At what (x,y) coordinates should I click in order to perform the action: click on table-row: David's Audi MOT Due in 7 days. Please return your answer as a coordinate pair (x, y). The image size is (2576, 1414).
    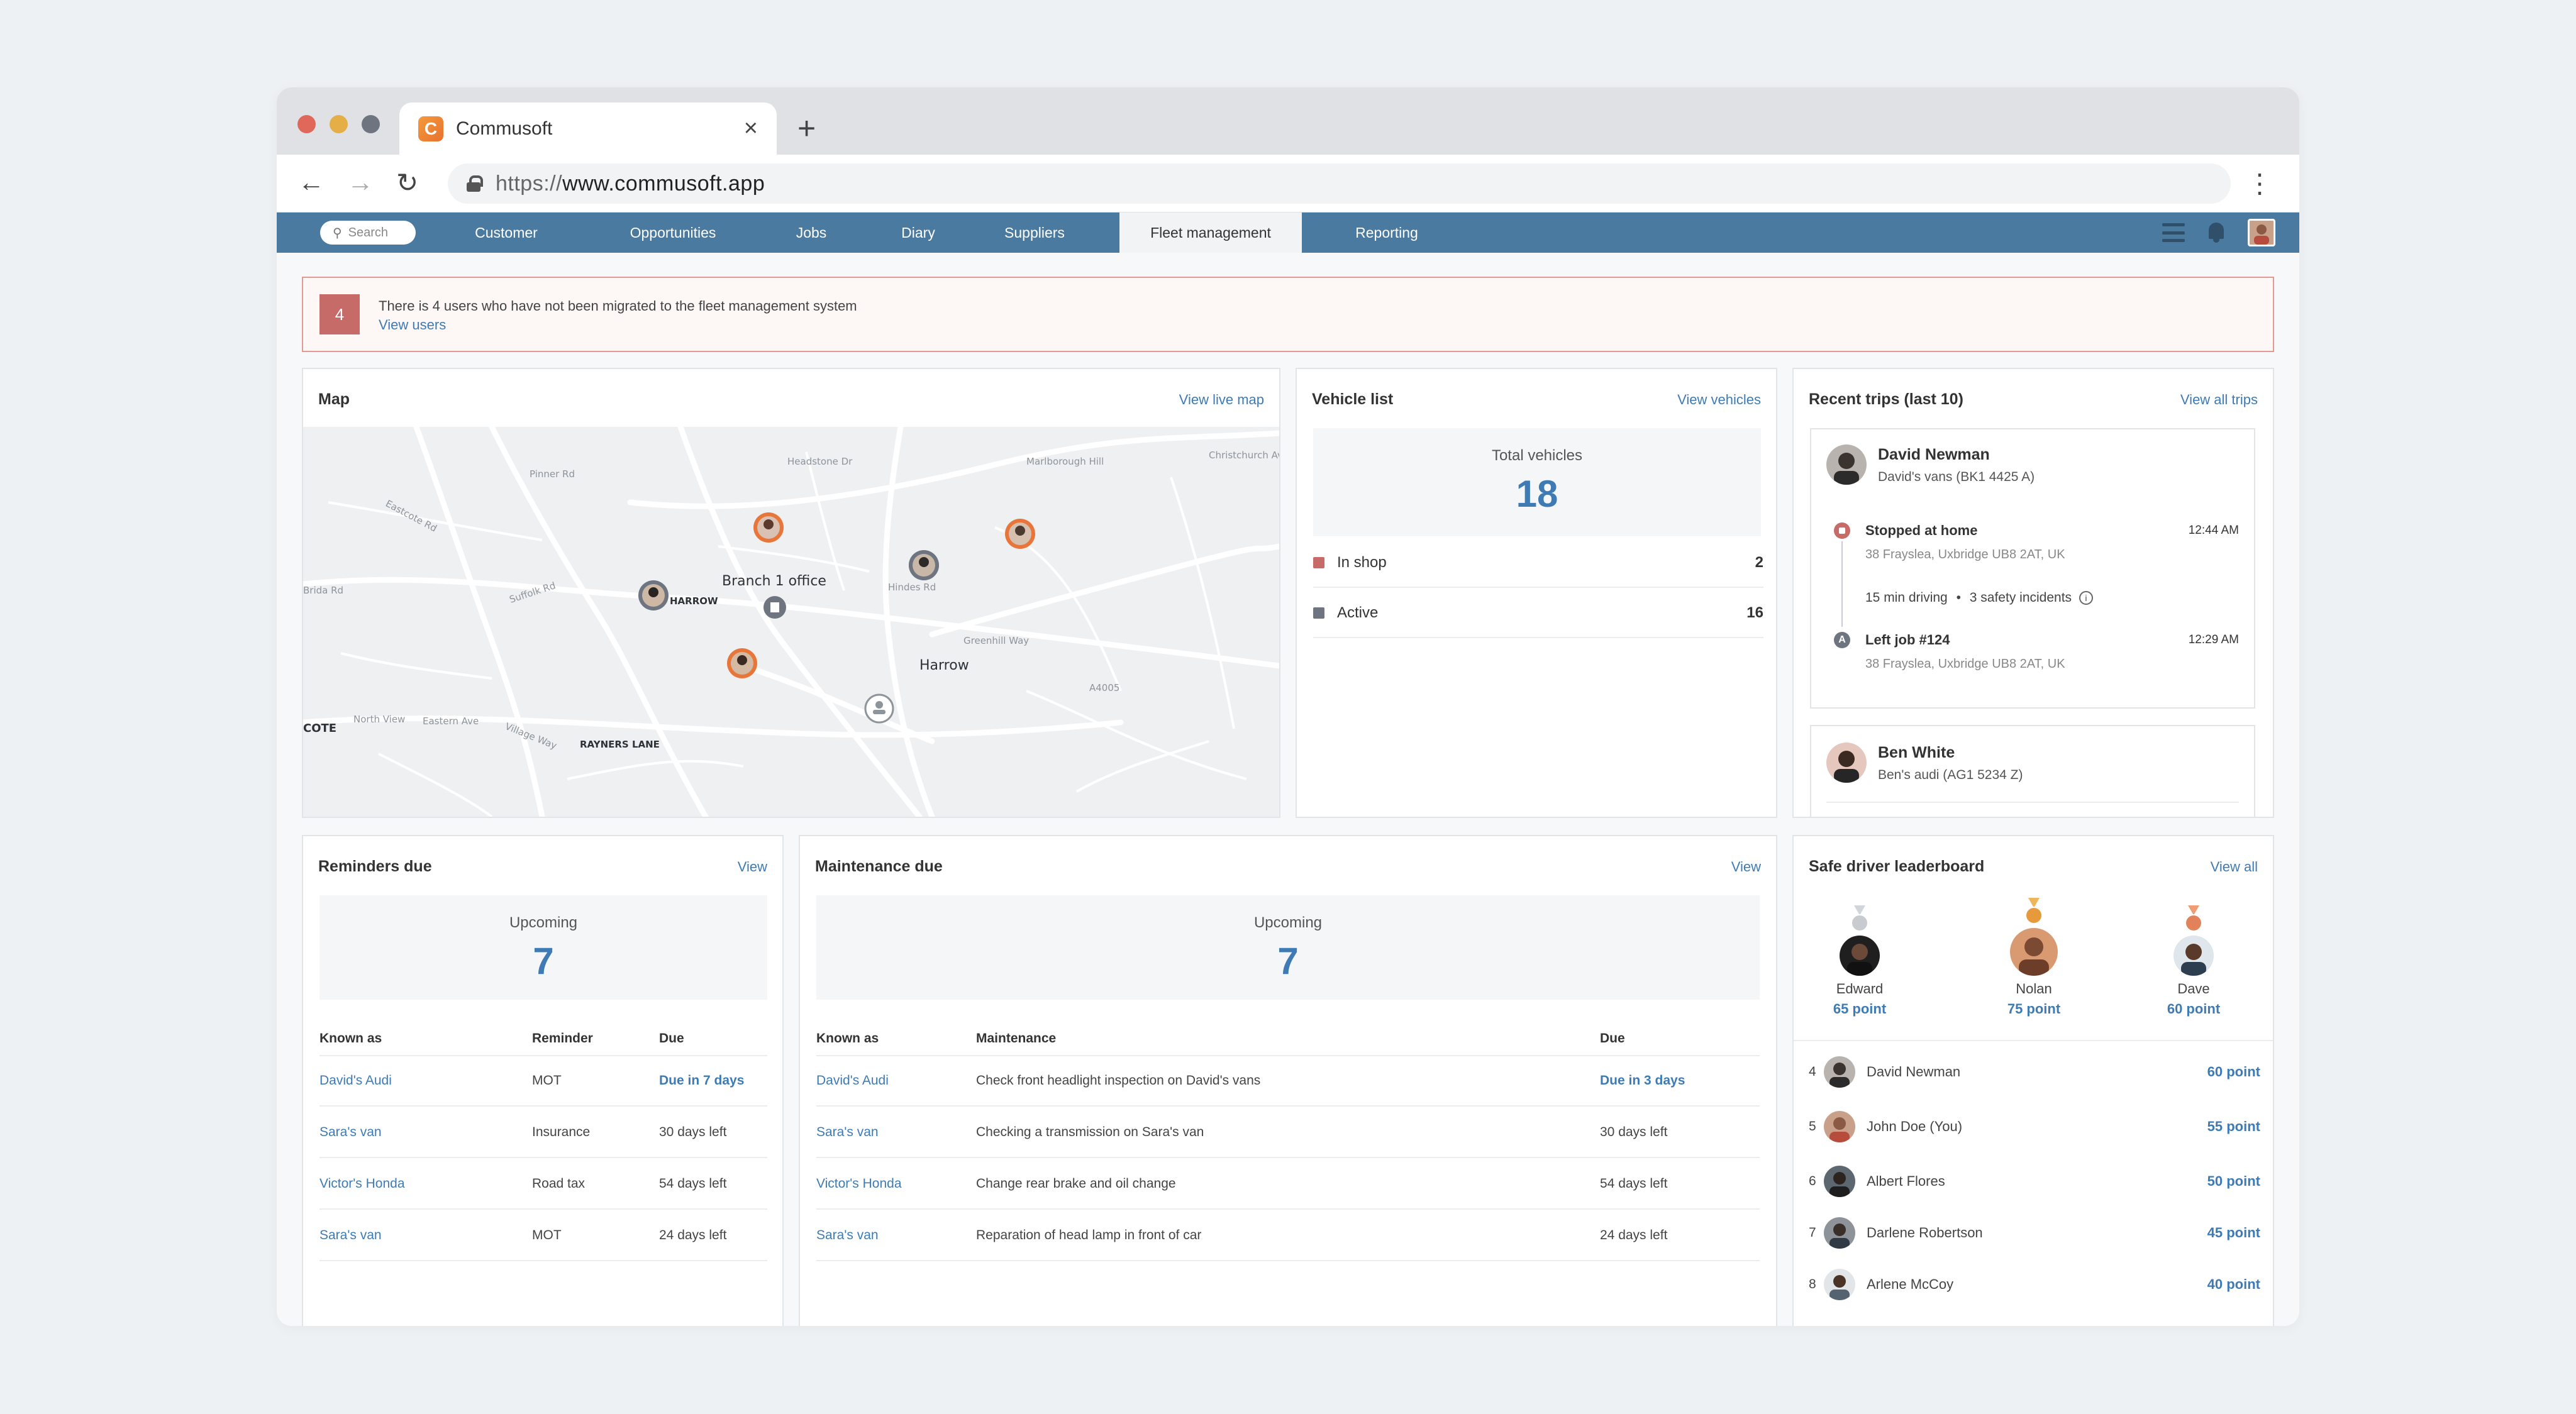
    Looking at the image, I should click on (543, 1081).